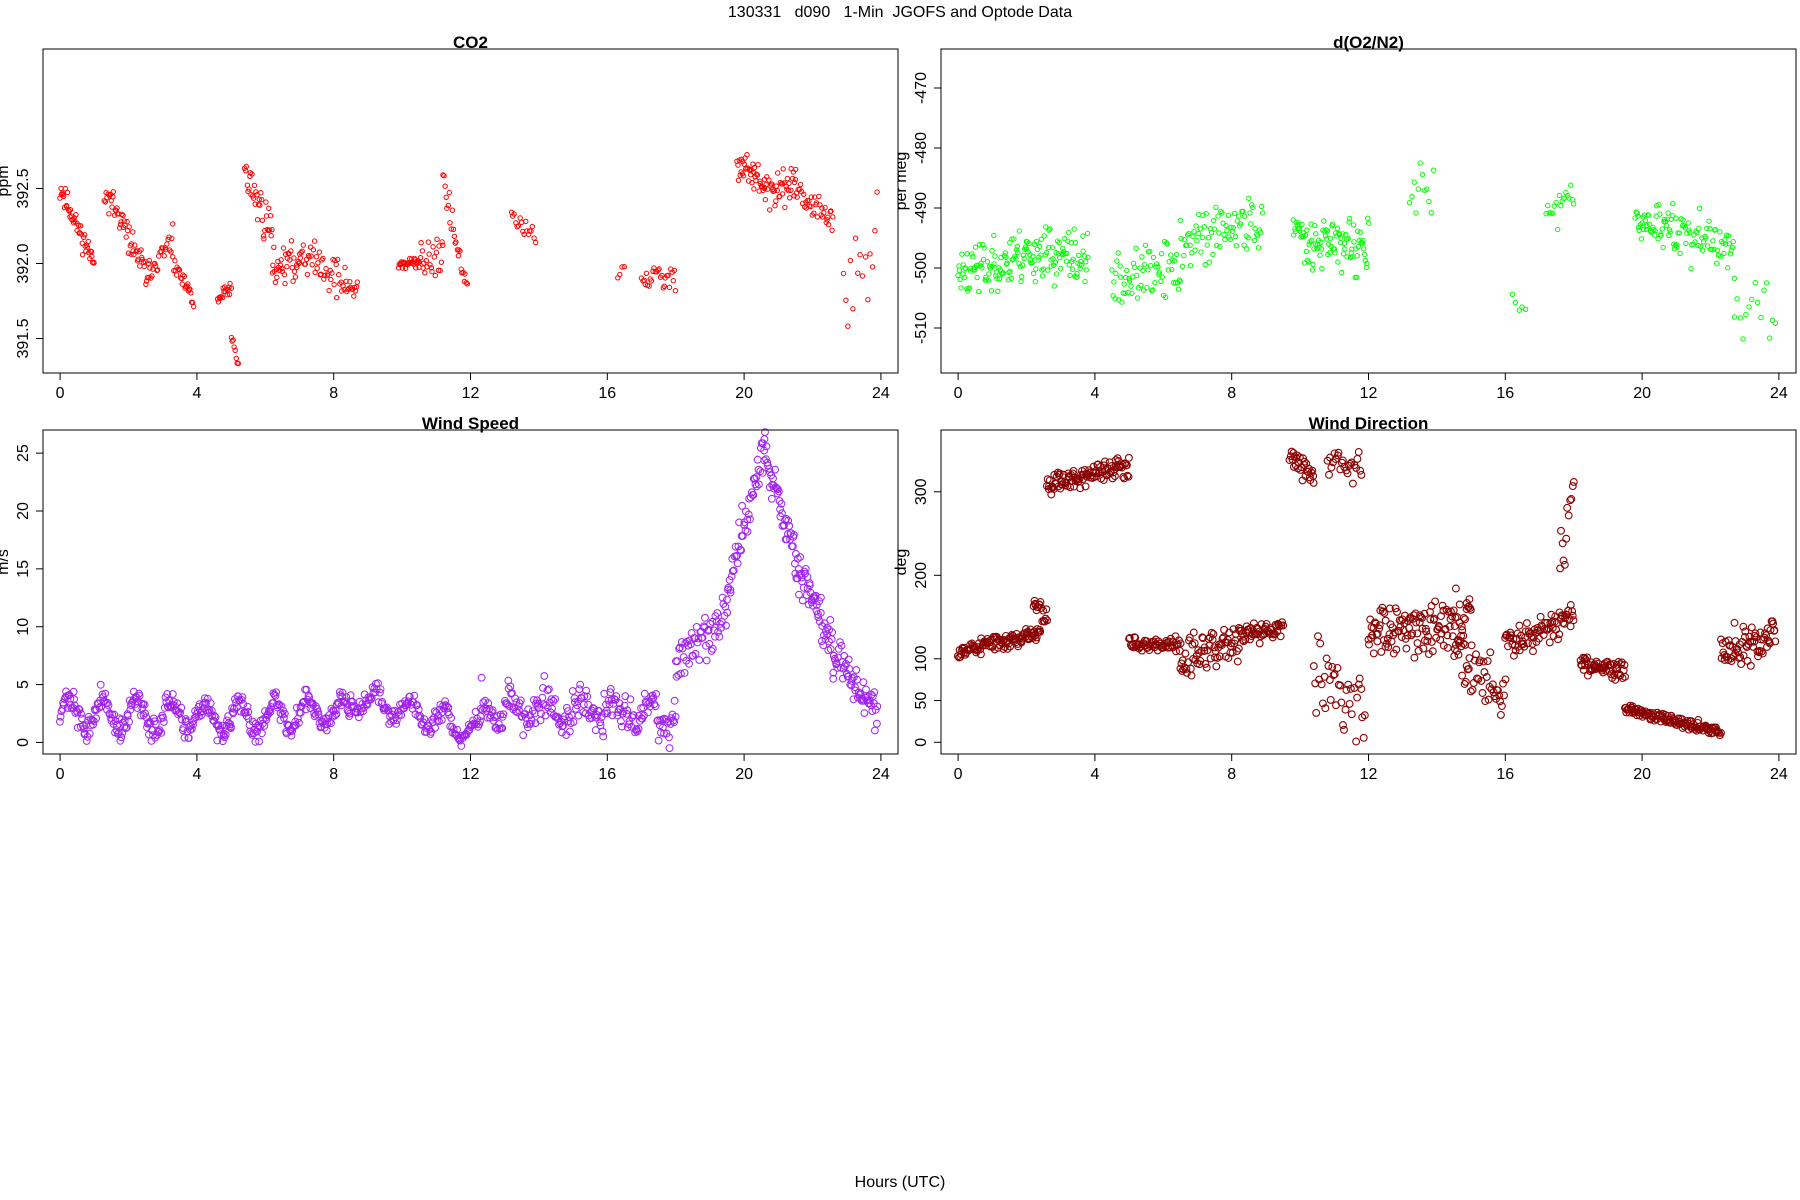 This screenshot has height=1200, width=1800. Describe the element at coordinates (23, 569) in the screenshot. I see `wind-speed-y-tick-label: 15` at that location.